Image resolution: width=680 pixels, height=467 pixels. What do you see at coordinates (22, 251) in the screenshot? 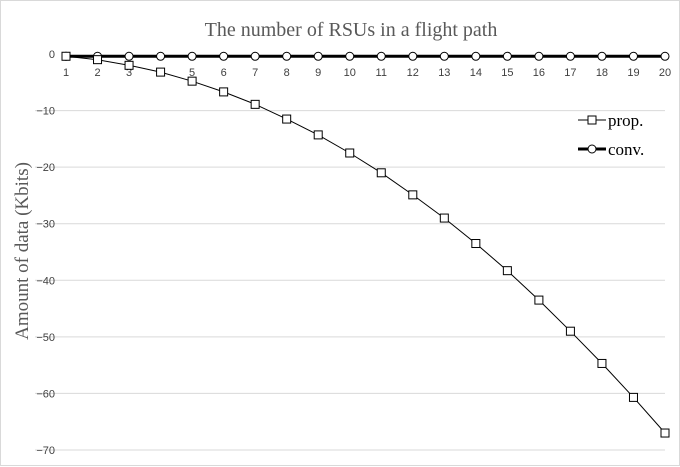
I see `y-axis-label: Amount of data (Kbits)` at bounding box center [22, 251].